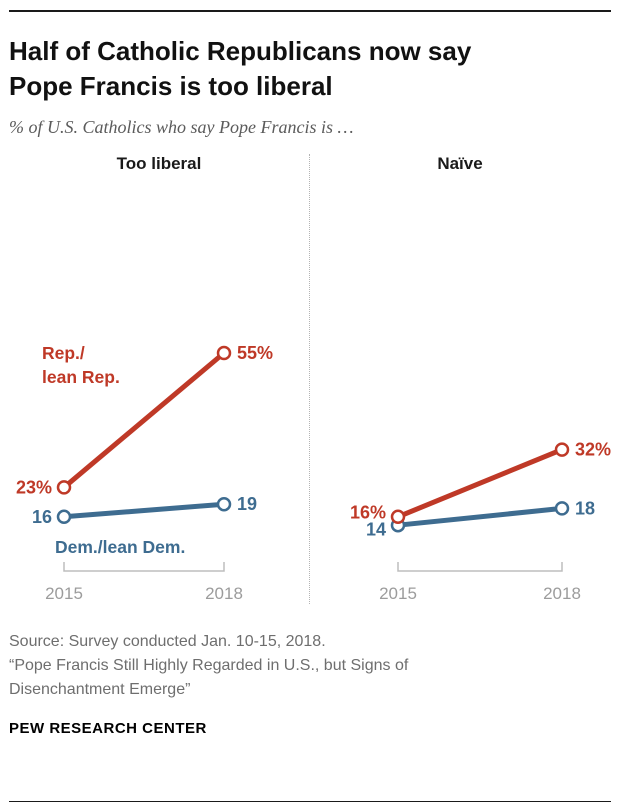 The height and width of the screenshot is (812, 620). What do you see at coordinates (310, 801) in the screenshot?
I see `bottom-rule` at bounding box center [310, 801].